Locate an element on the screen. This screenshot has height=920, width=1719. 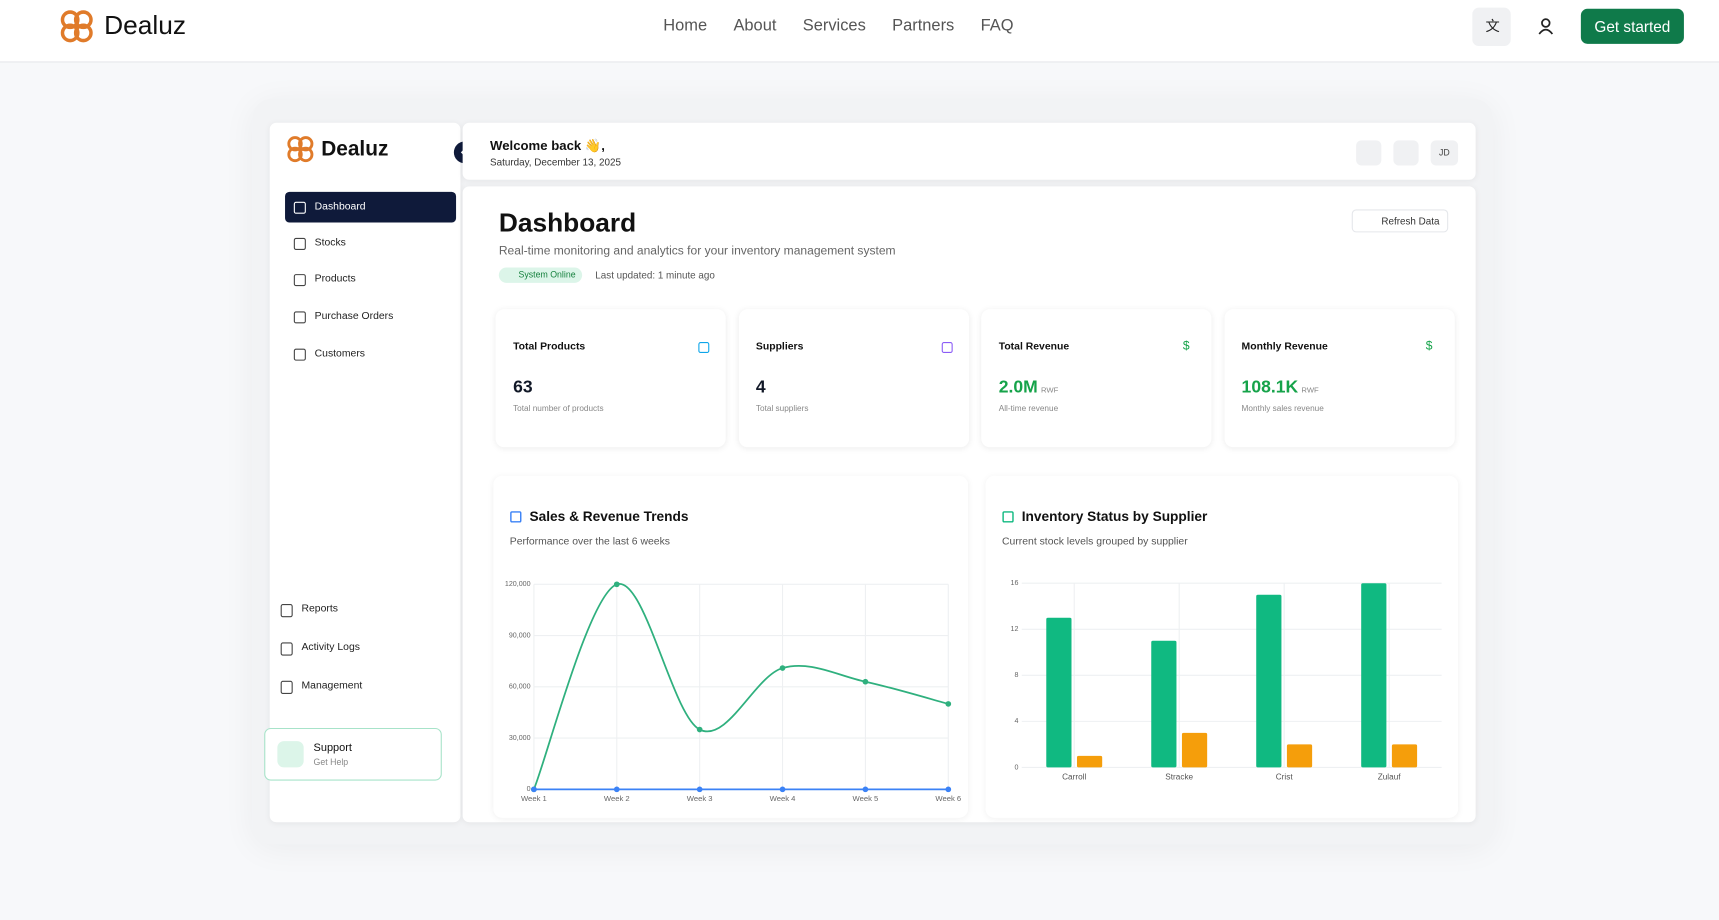
x-tick-label: Week 3 is located at coordinates (700, 798).